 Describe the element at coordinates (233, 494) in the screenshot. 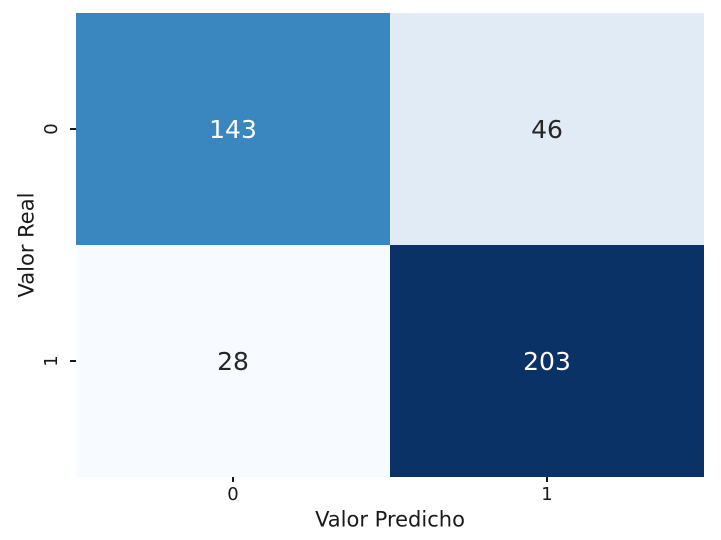

I see `x-tick-label-0: 0` at that location.